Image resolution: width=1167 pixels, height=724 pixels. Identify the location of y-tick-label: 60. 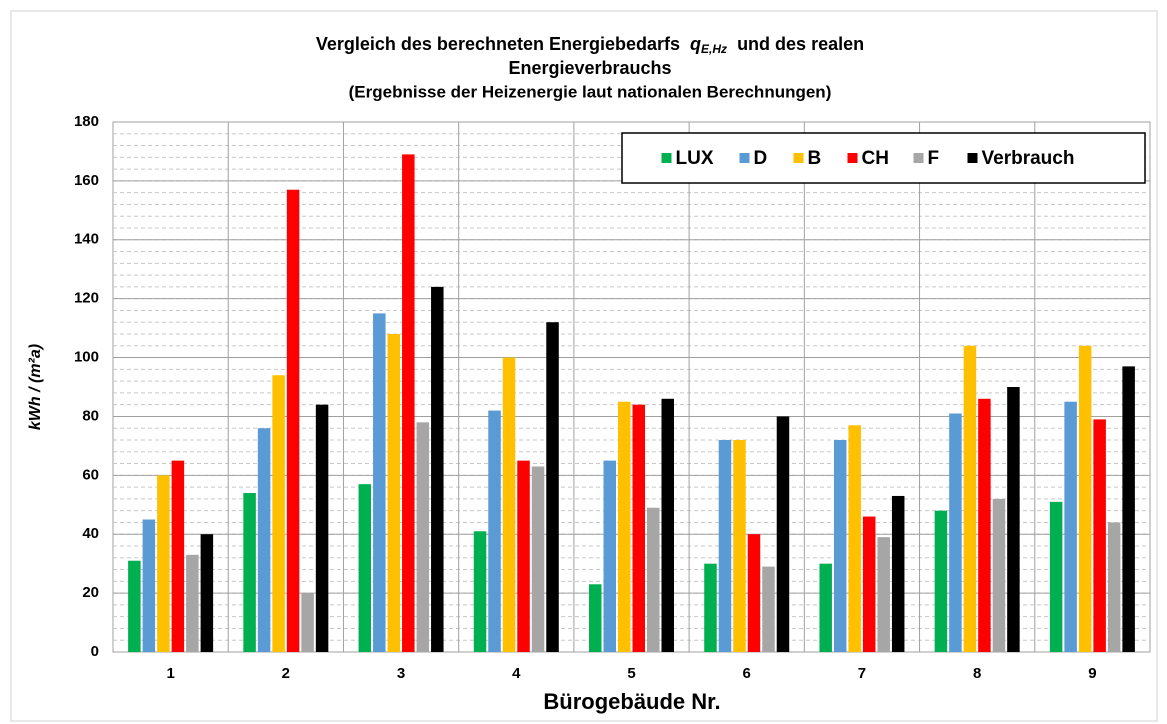
(90, 474).